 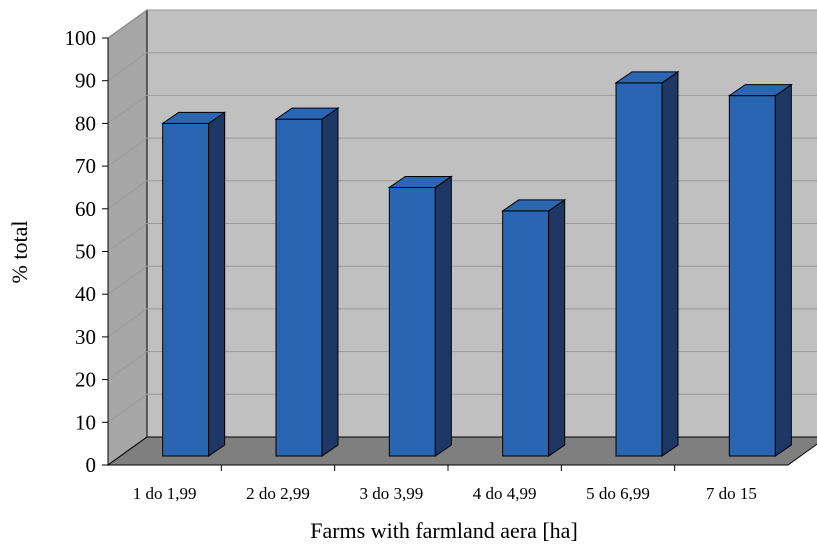 What do you see at coordinates (444, 530) in the screenshot?
I see `x-axis-title: Farms with farmland aera [ha]` at bounding box center [444, 530].